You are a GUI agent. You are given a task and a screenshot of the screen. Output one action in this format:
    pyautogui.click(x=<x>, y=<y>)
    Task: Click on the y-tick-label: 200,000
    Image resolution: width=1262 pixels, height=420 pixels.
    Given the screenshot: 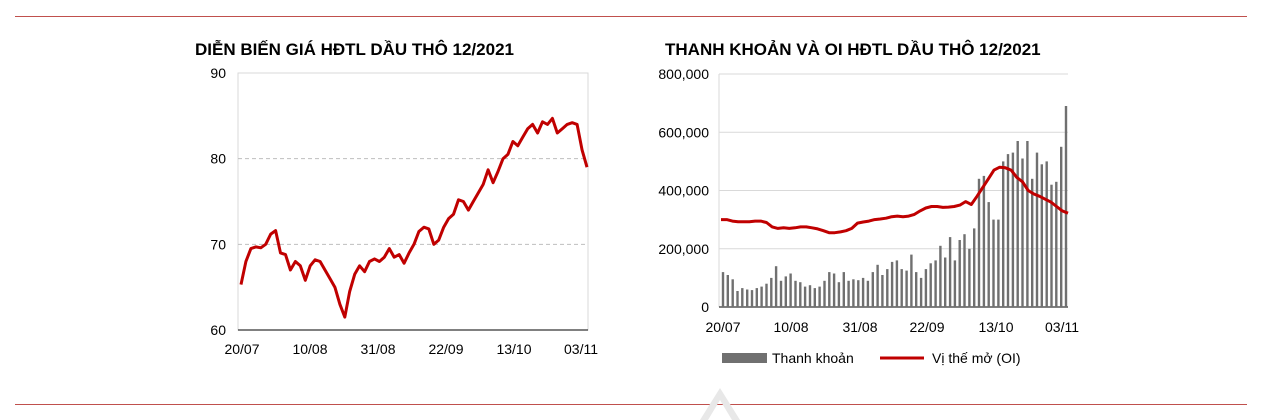 What is the action you would take?
    pyautogui.click(x=683, y=249)
    